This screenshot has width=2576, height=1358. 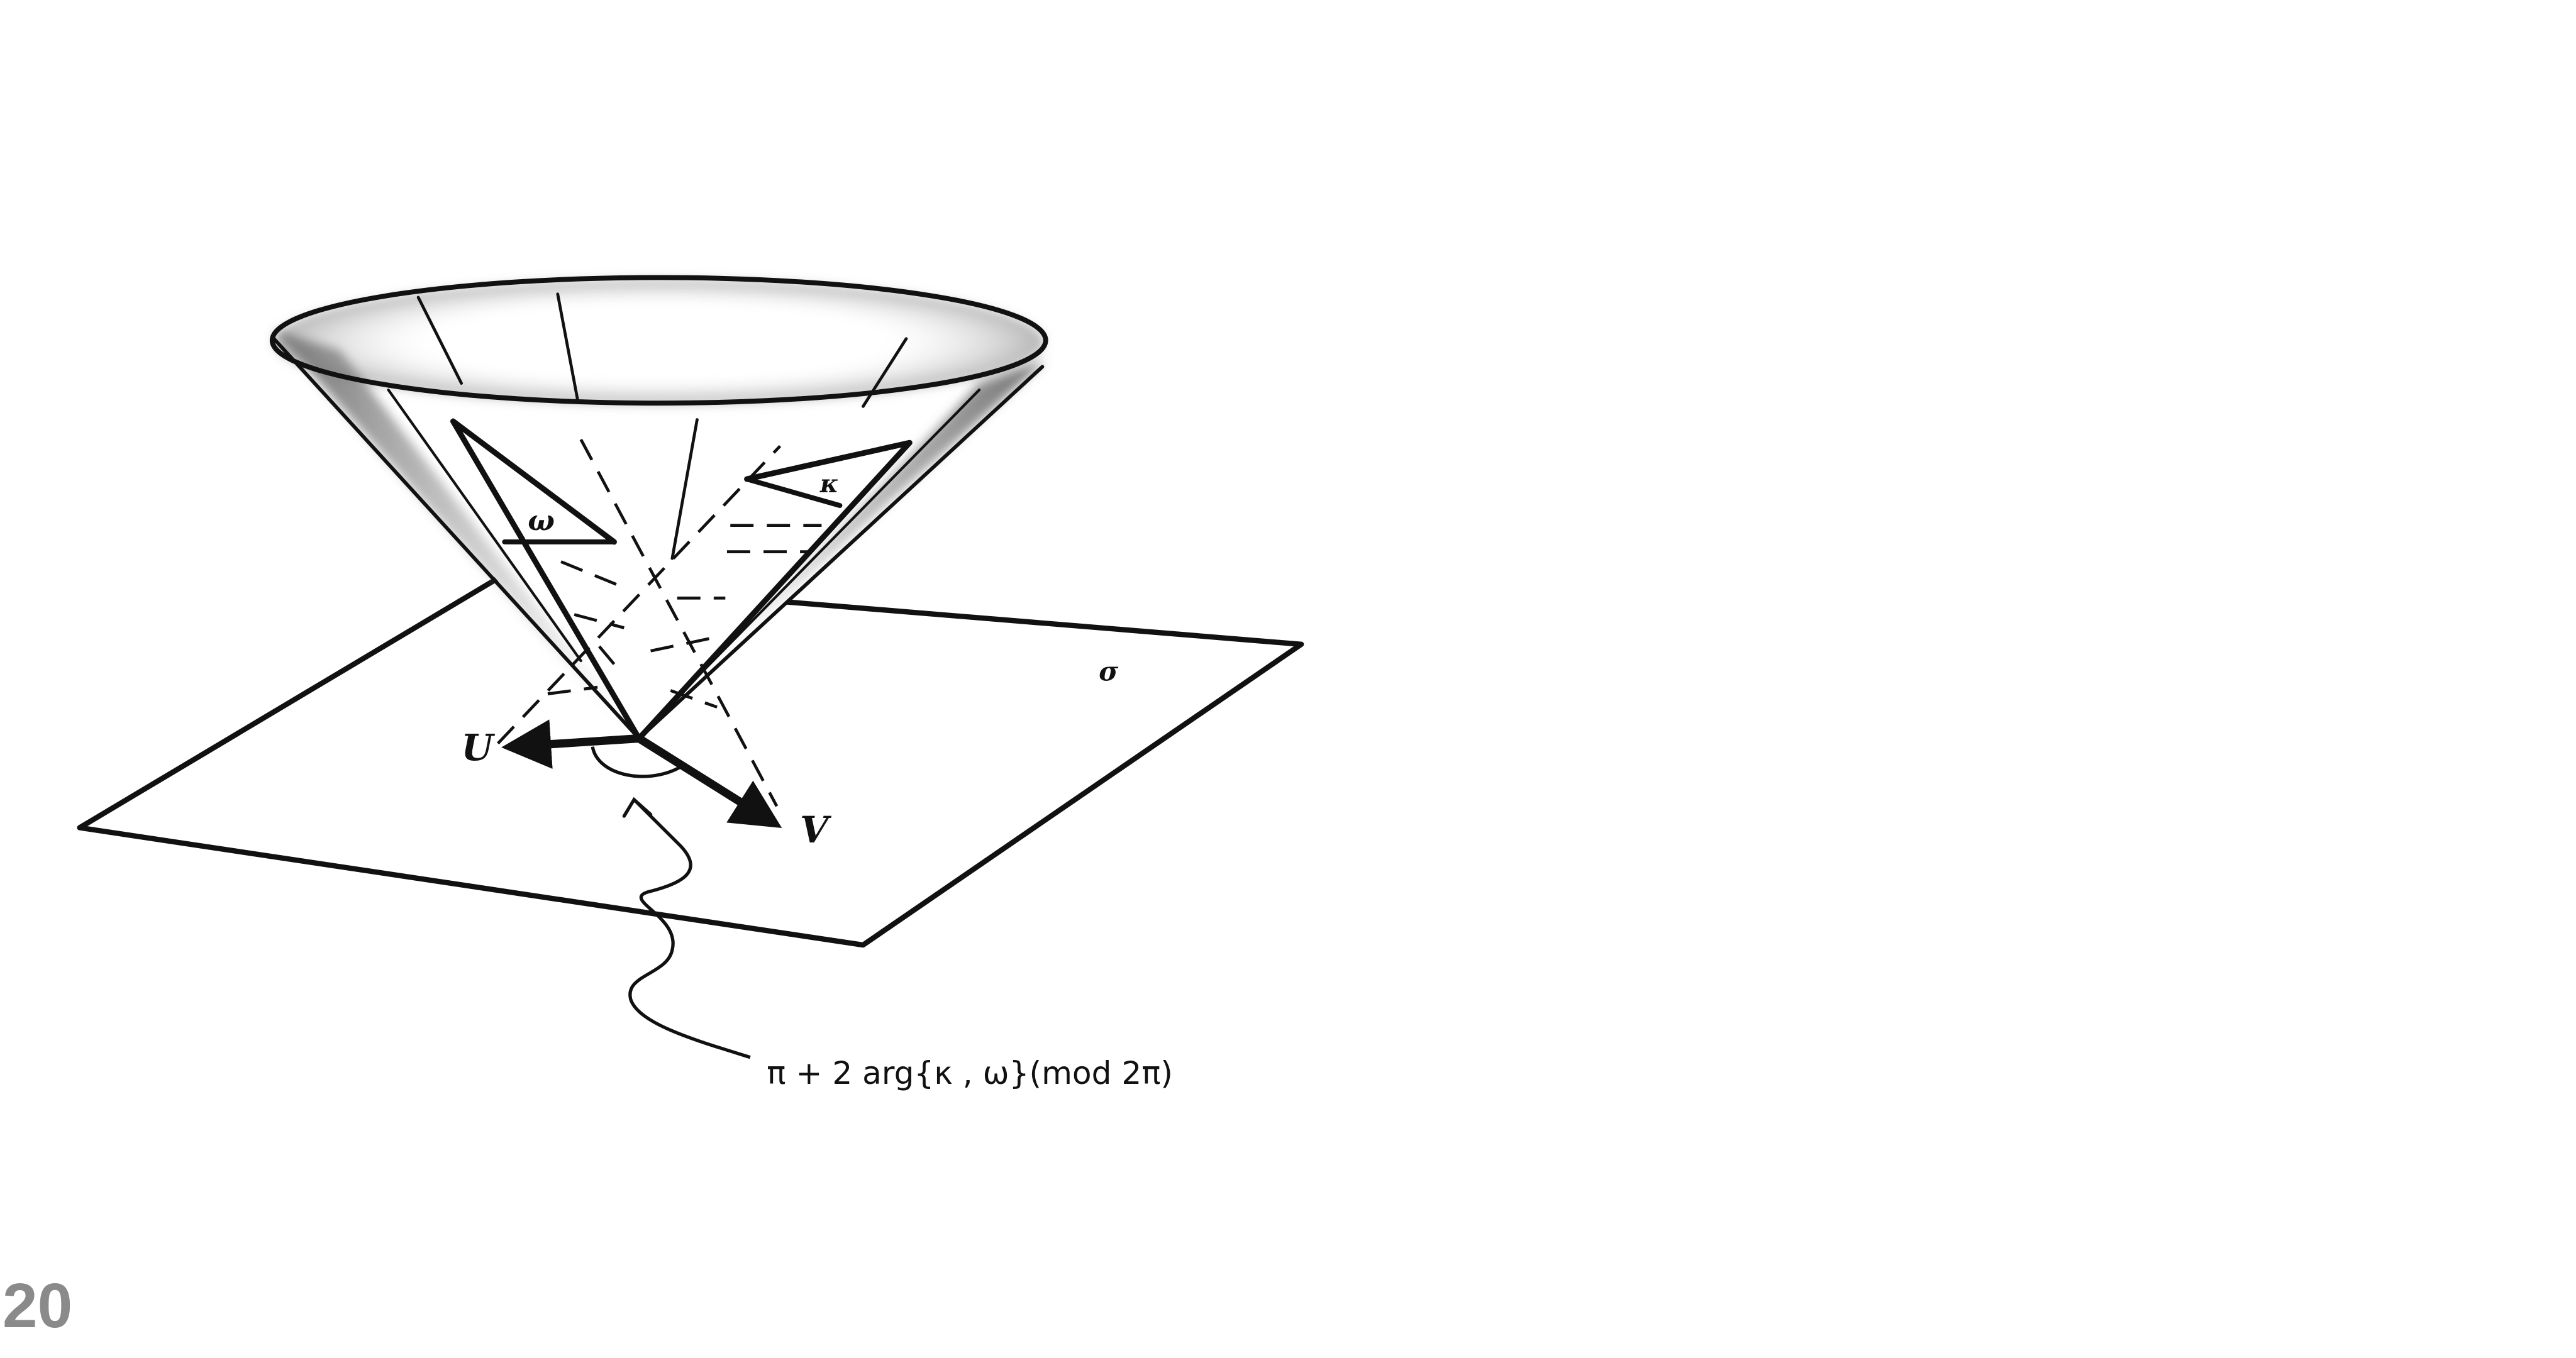 What do you see at coordinates (572, 744) in the screenshot?
I see `vector-u-arrow` at bounding box center [572, 744].